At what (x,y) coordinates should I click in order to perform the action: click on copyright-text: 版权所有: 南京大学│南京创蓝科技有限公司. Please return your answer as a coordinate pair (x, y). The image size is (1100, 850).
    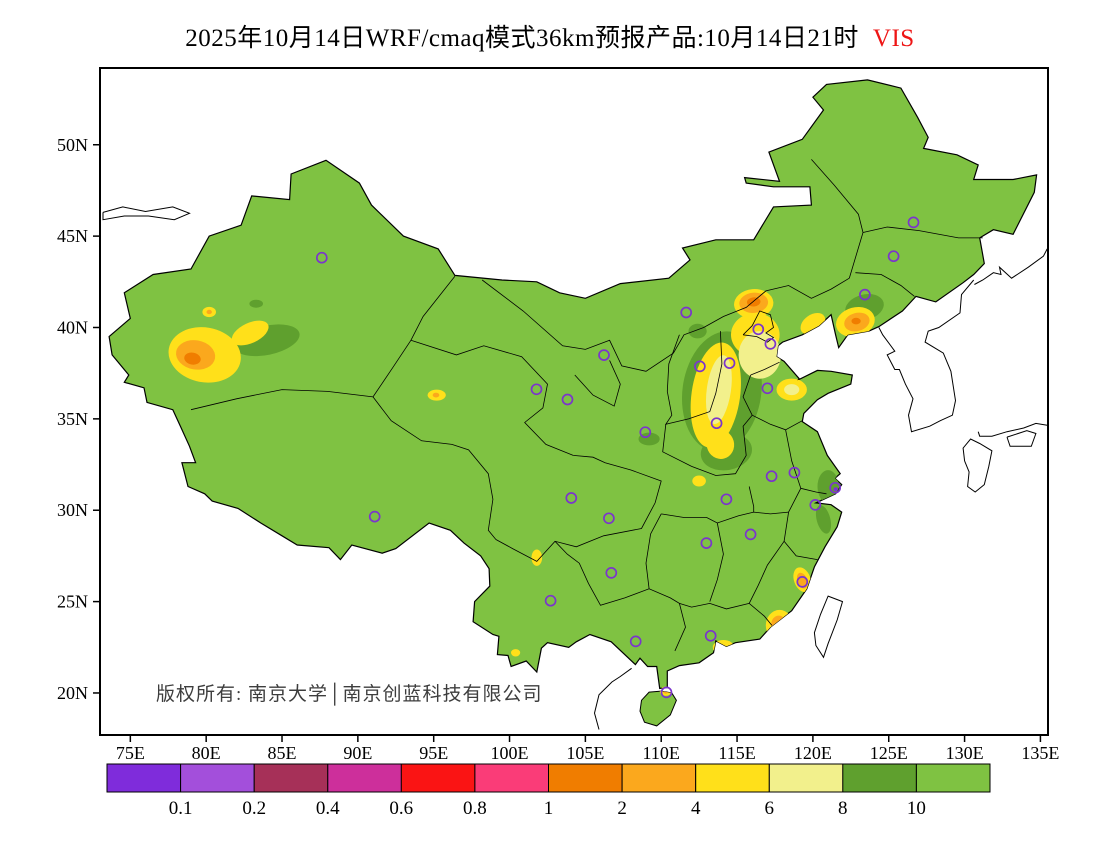
    Looking at the image, I should click on (349, 694).